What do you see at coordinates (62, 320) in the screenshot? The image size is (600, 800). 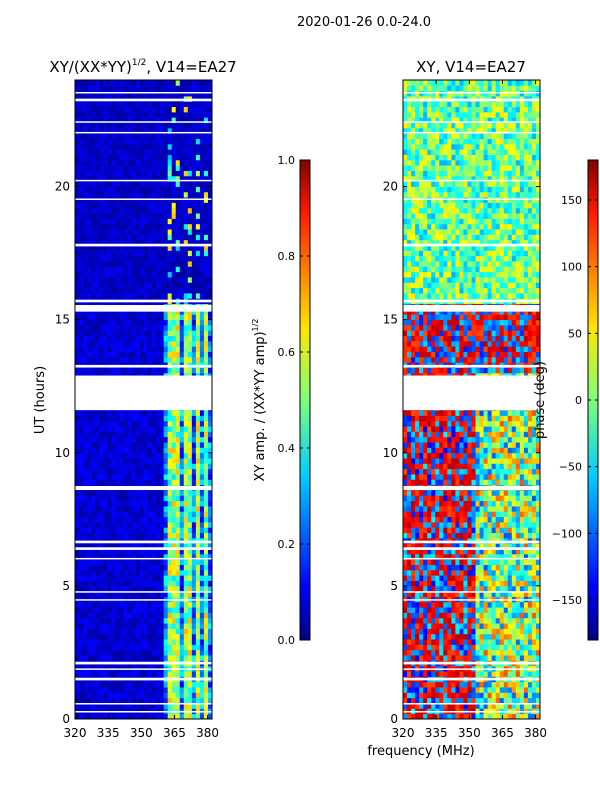 I see `left-y-tick-label: 15` at bounding box center [62, 320].